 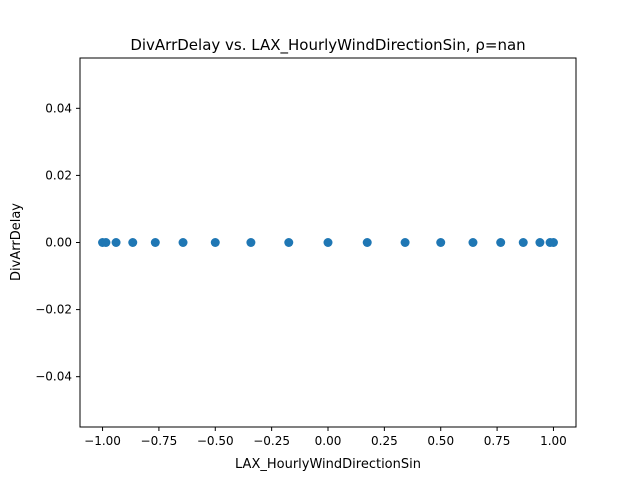 I want to click on x-tick-label: 0.75, so click(x=497, y=441).